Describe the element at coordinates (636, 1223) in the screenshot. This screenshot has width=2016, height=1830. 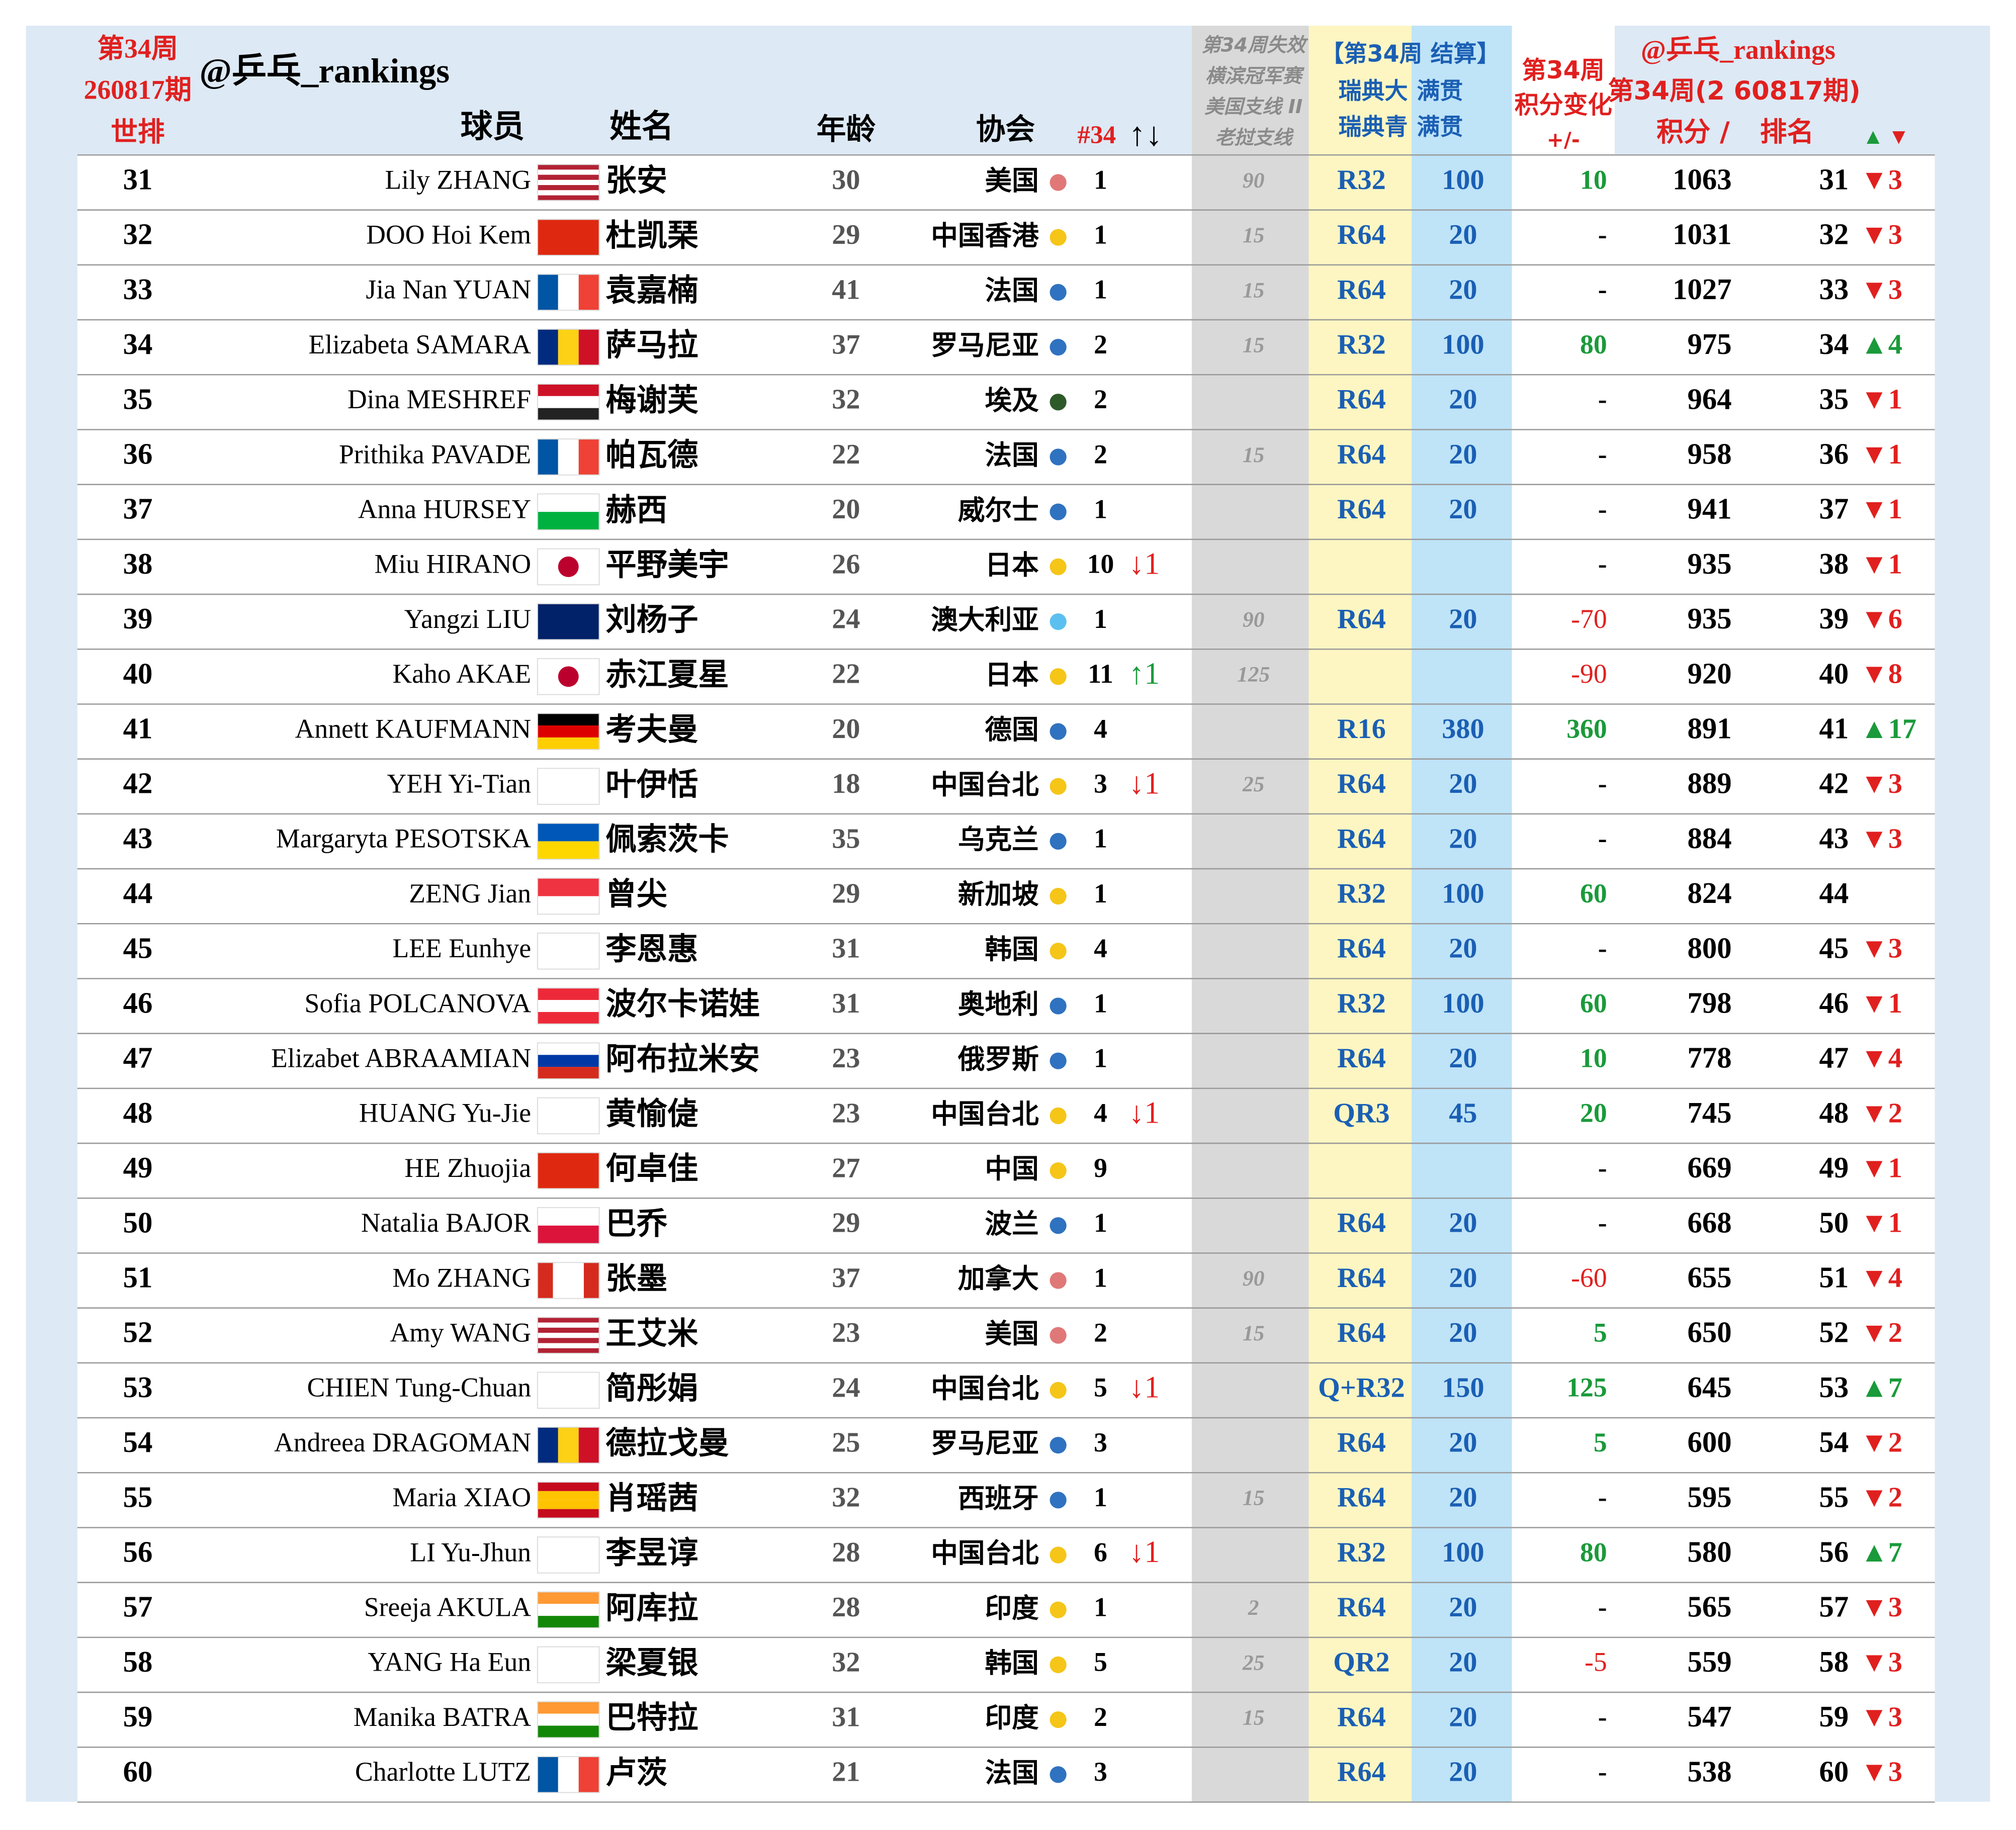
I see `chinese-name: 巴乔` at that location.